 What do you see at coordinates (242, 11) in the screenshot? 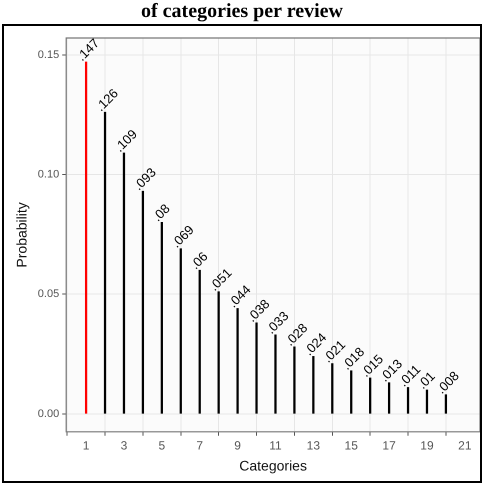
I see `chart-title: of categories per review` at bounding box center [242, 11].